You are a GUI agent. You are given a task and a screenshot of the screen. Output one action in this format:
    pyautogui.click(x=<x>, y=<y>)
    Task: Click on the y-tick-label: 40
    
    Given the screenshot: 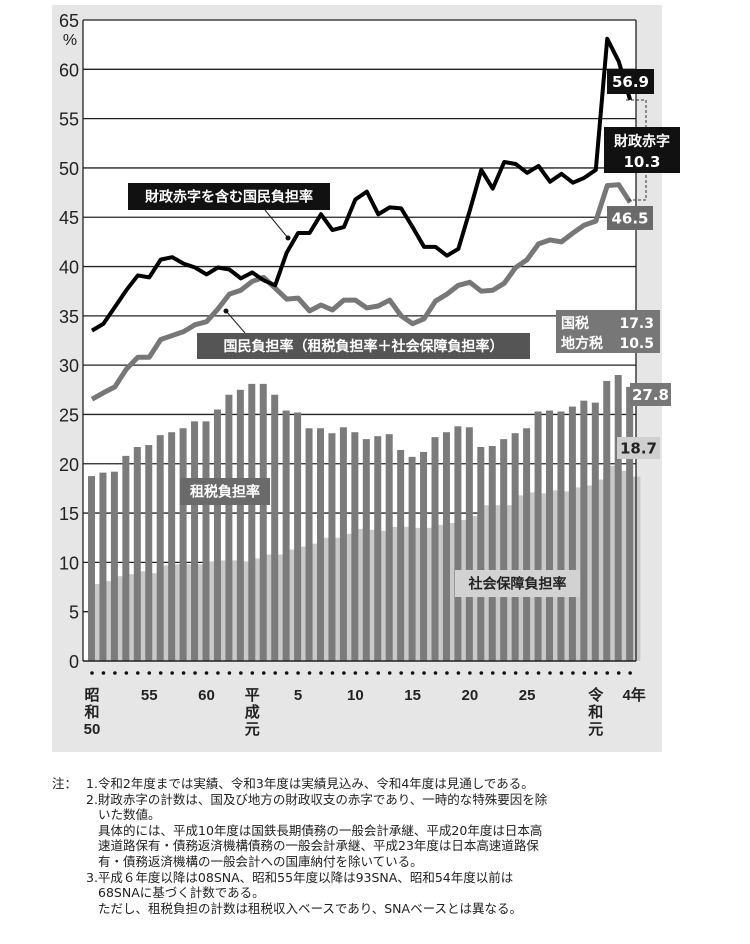 What is the action you would take?
    pyautogui.click(x=69, y=268)
    